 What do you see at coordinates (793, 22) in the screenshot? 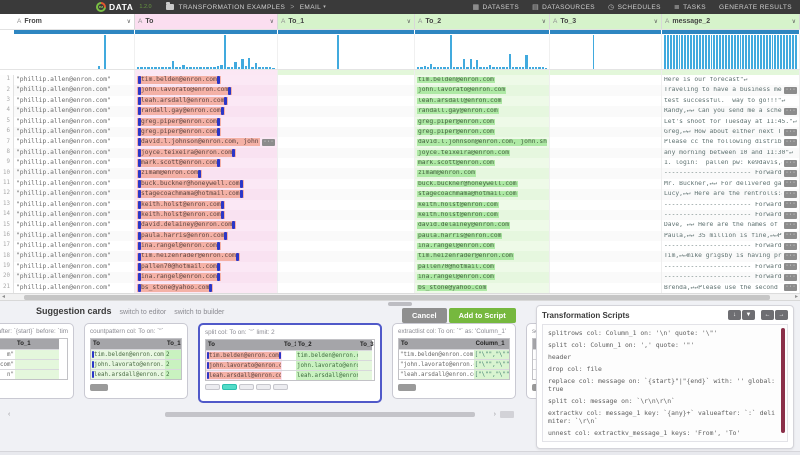
I see `chevron-down-icon: ∨` at bounding box center [793, 22].